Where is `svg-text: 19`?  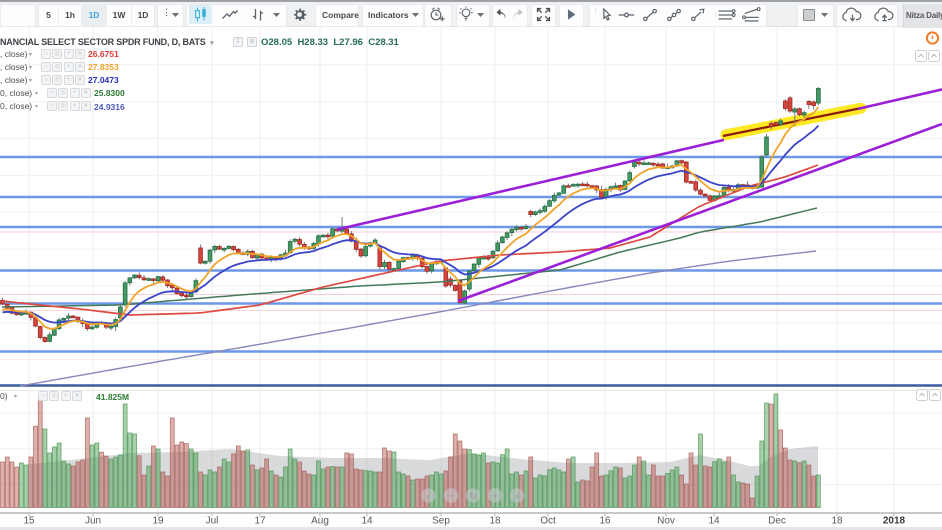 svg-text: 19 is located at coordinates (158, 521).